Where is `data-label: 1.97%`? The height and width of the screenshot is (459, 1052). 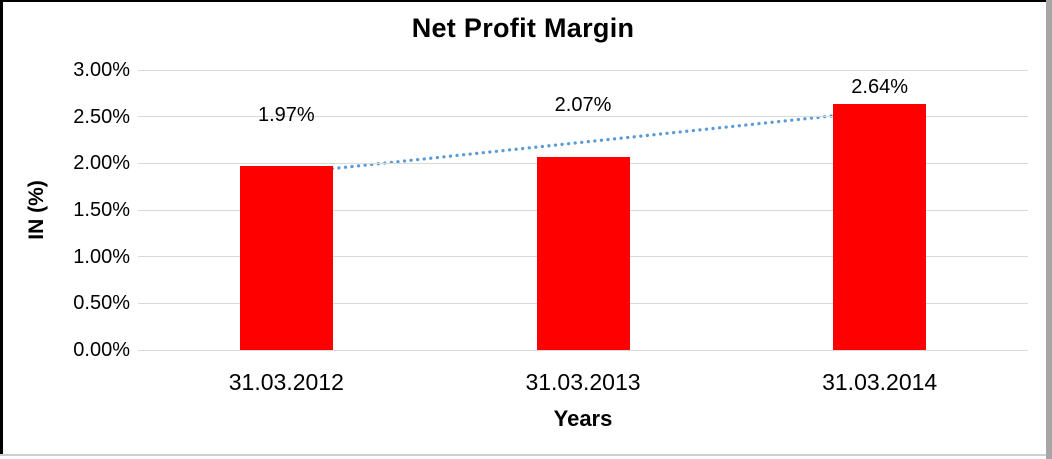
data-label: 1.97% is located at coordinates (286, 115).